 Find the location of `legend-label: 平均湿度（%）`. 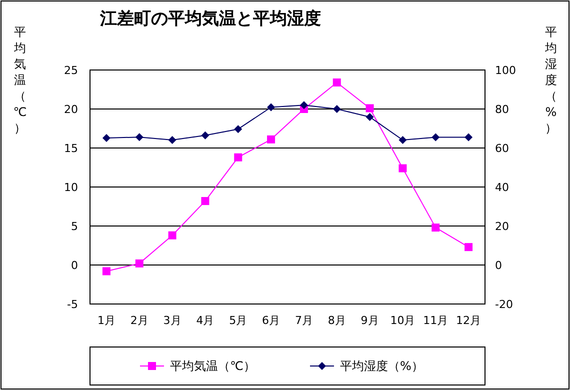

legend-label: 平均湿度（%） is located at coordinates (382, 366).